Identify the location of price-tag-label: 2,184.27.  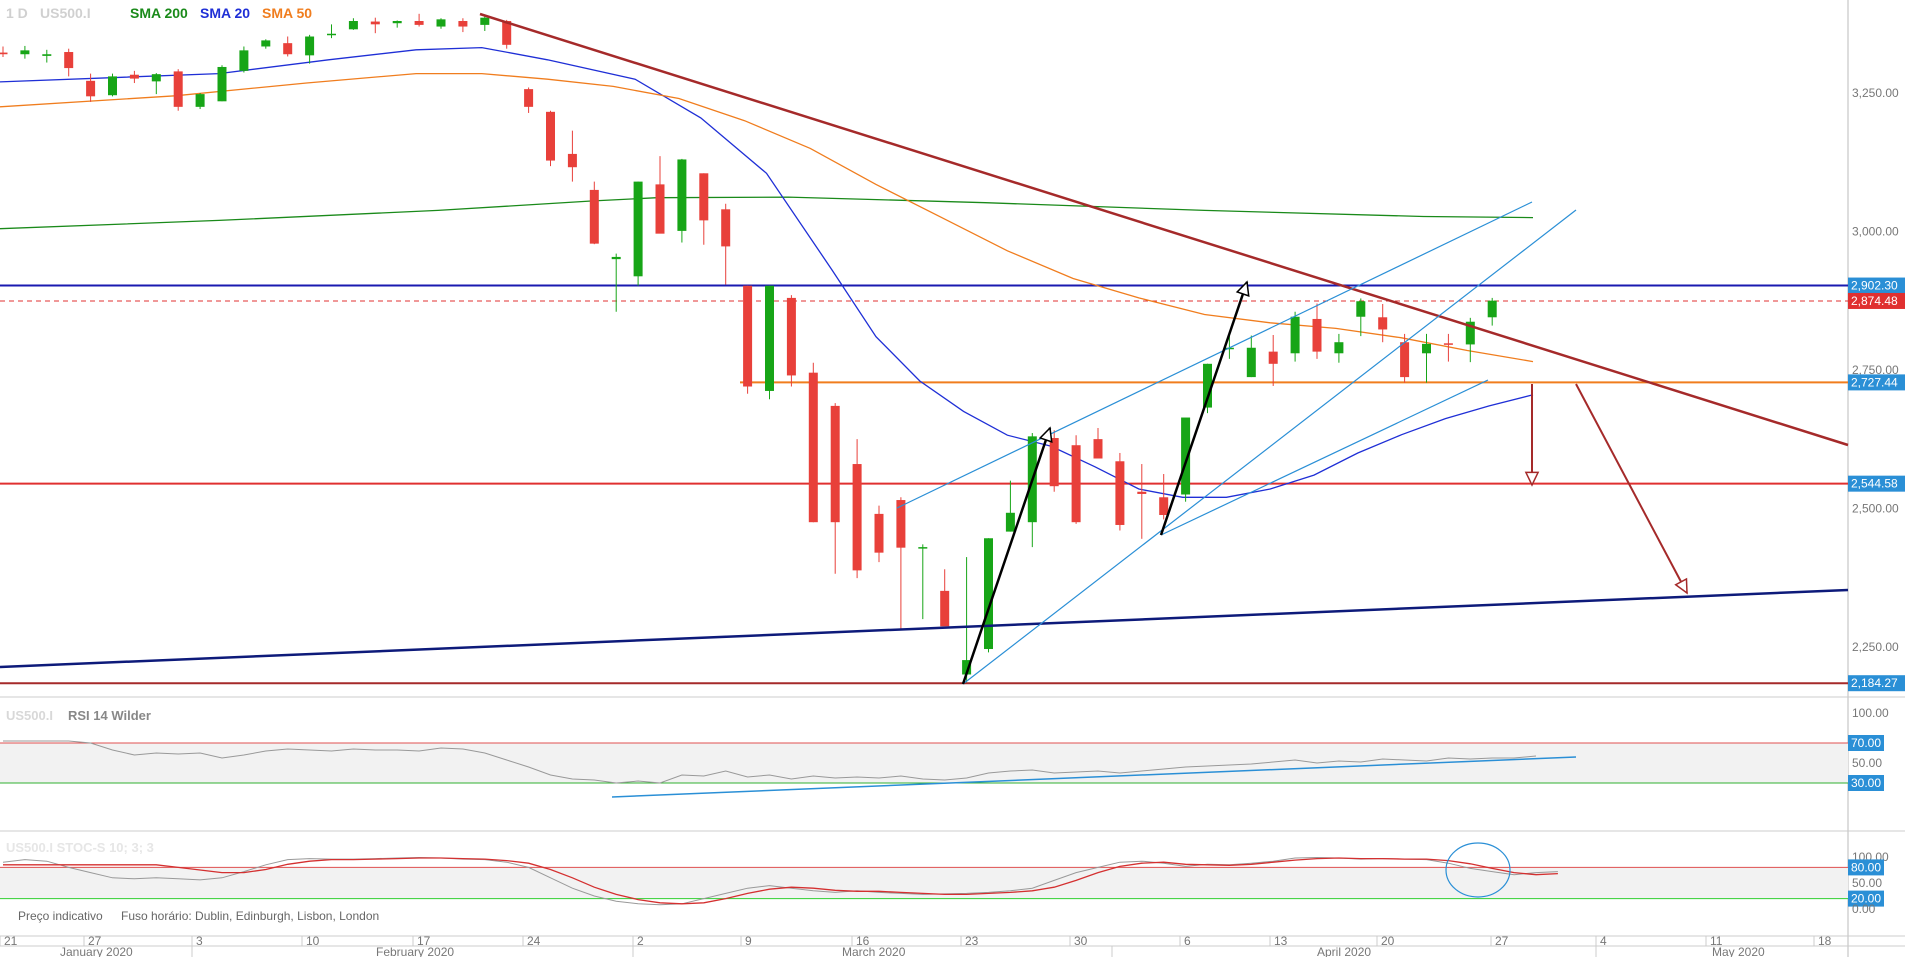
(1874, 683).